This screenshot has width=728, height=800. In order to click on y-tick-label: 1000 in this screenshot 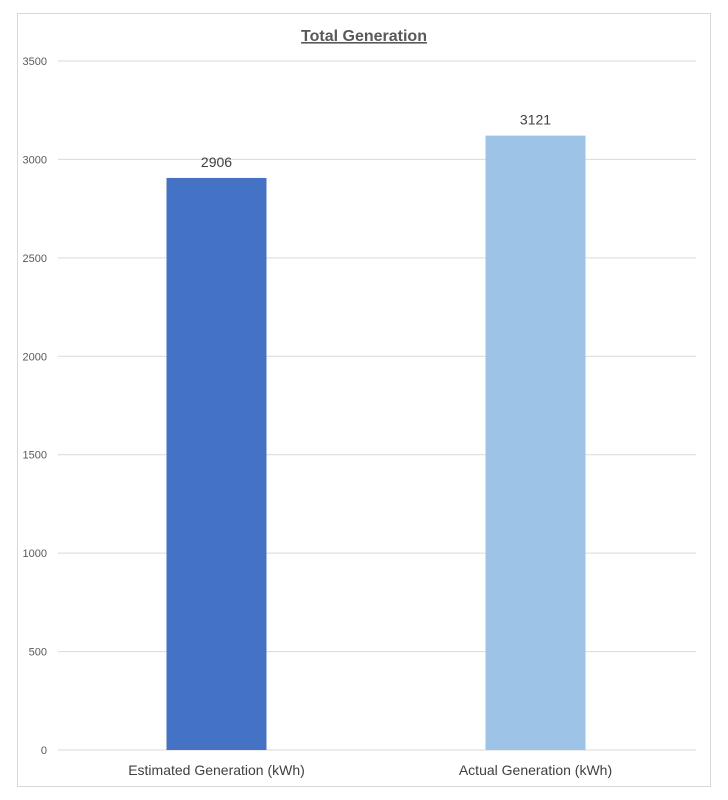, I will do `click(35, 554)`.